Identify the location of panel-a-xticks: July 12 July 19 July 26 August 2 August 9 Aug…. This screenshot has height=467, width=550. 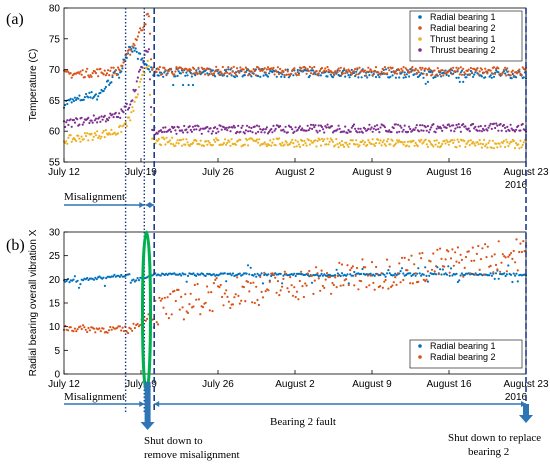
(298, 168).